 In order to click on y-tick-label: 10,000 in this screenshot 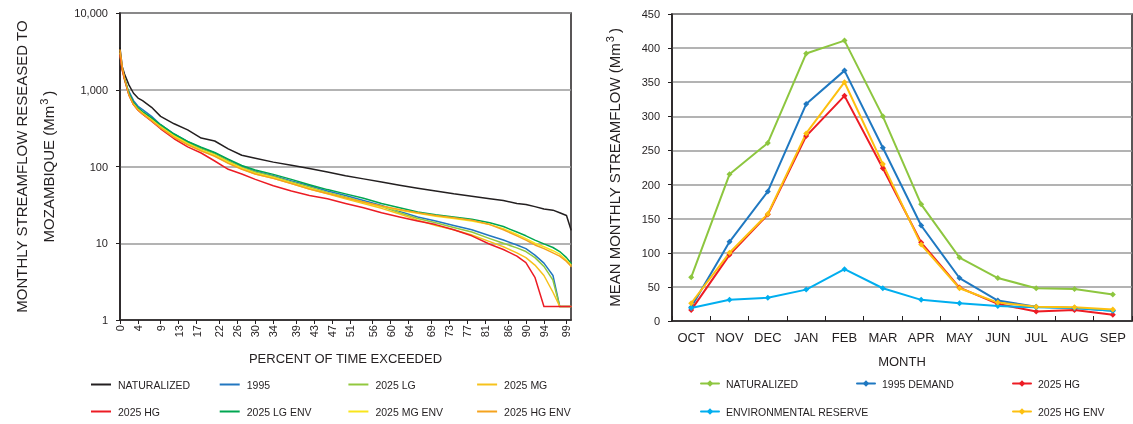, I will do `click(91, 13)`.